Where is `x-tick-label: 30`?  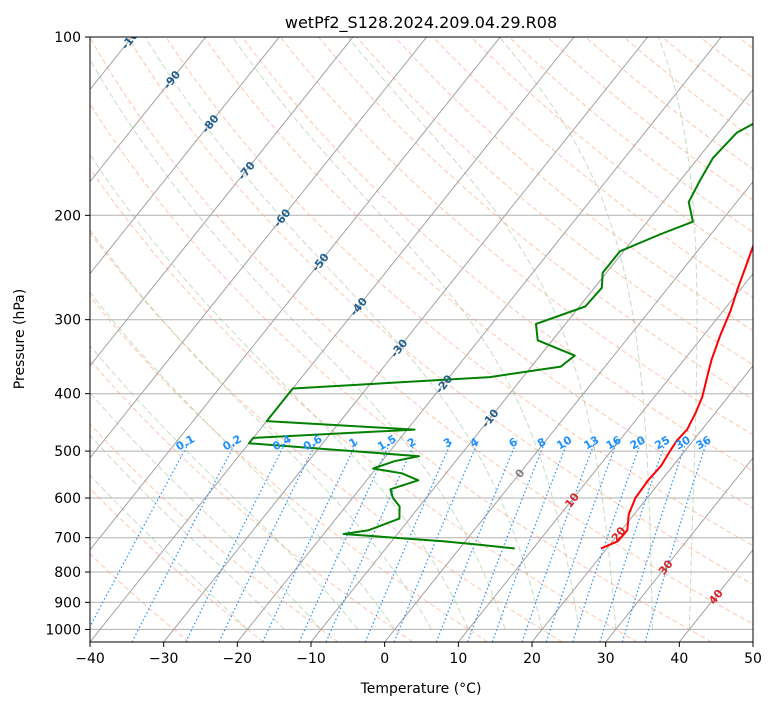 x-tick-label: 30 is located at coordinates (606, 659).